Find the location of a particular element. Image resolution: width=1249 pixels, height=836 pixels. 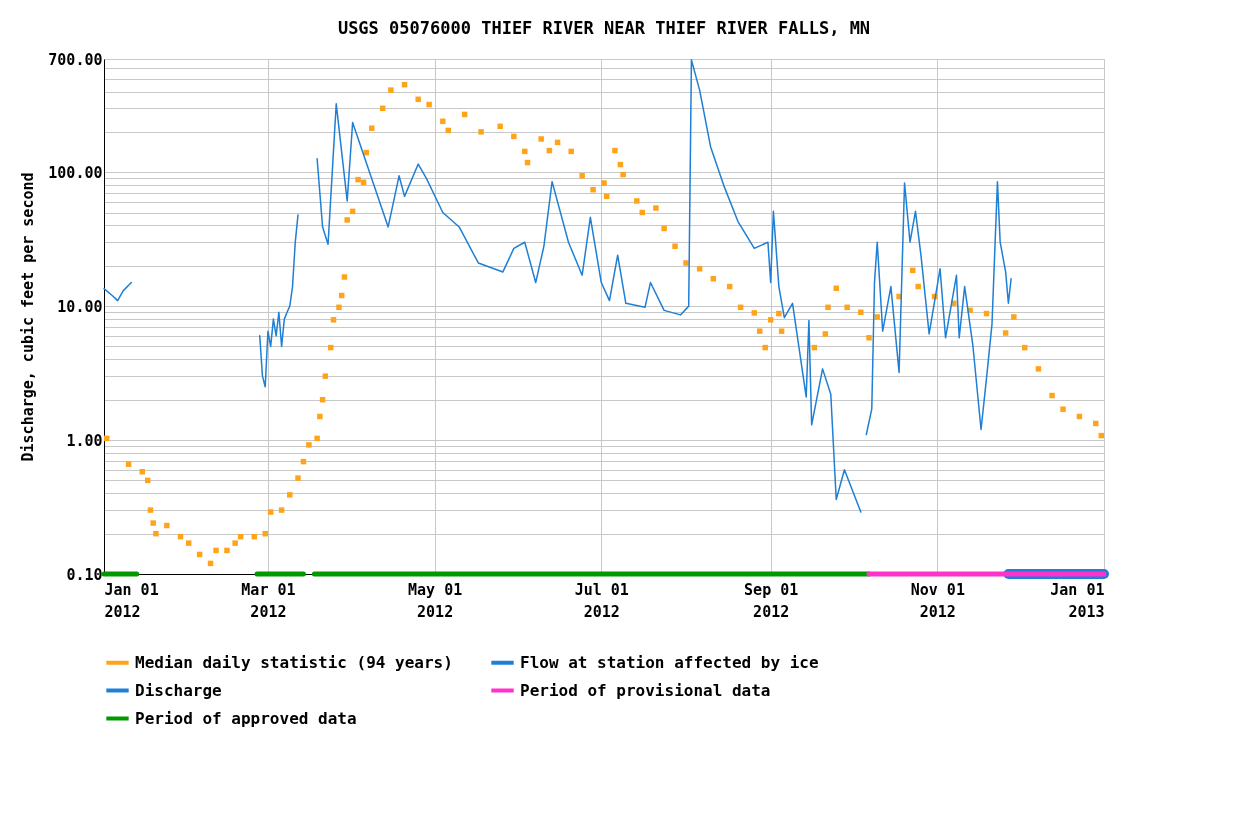

y-tick-label: 0.10 is located at coordinates (84, 574).